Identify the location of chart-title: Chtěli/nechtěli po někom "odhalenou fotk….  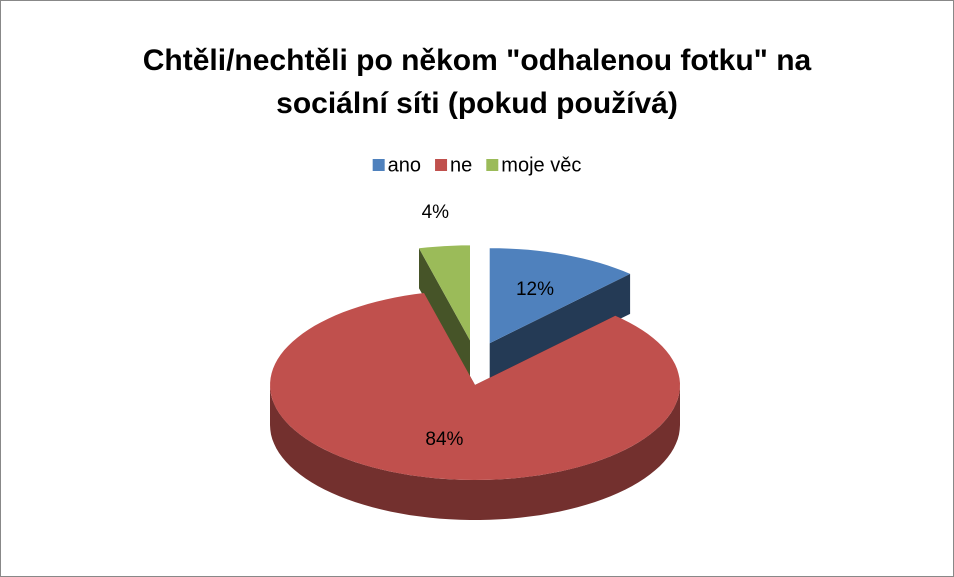
(477, 82).